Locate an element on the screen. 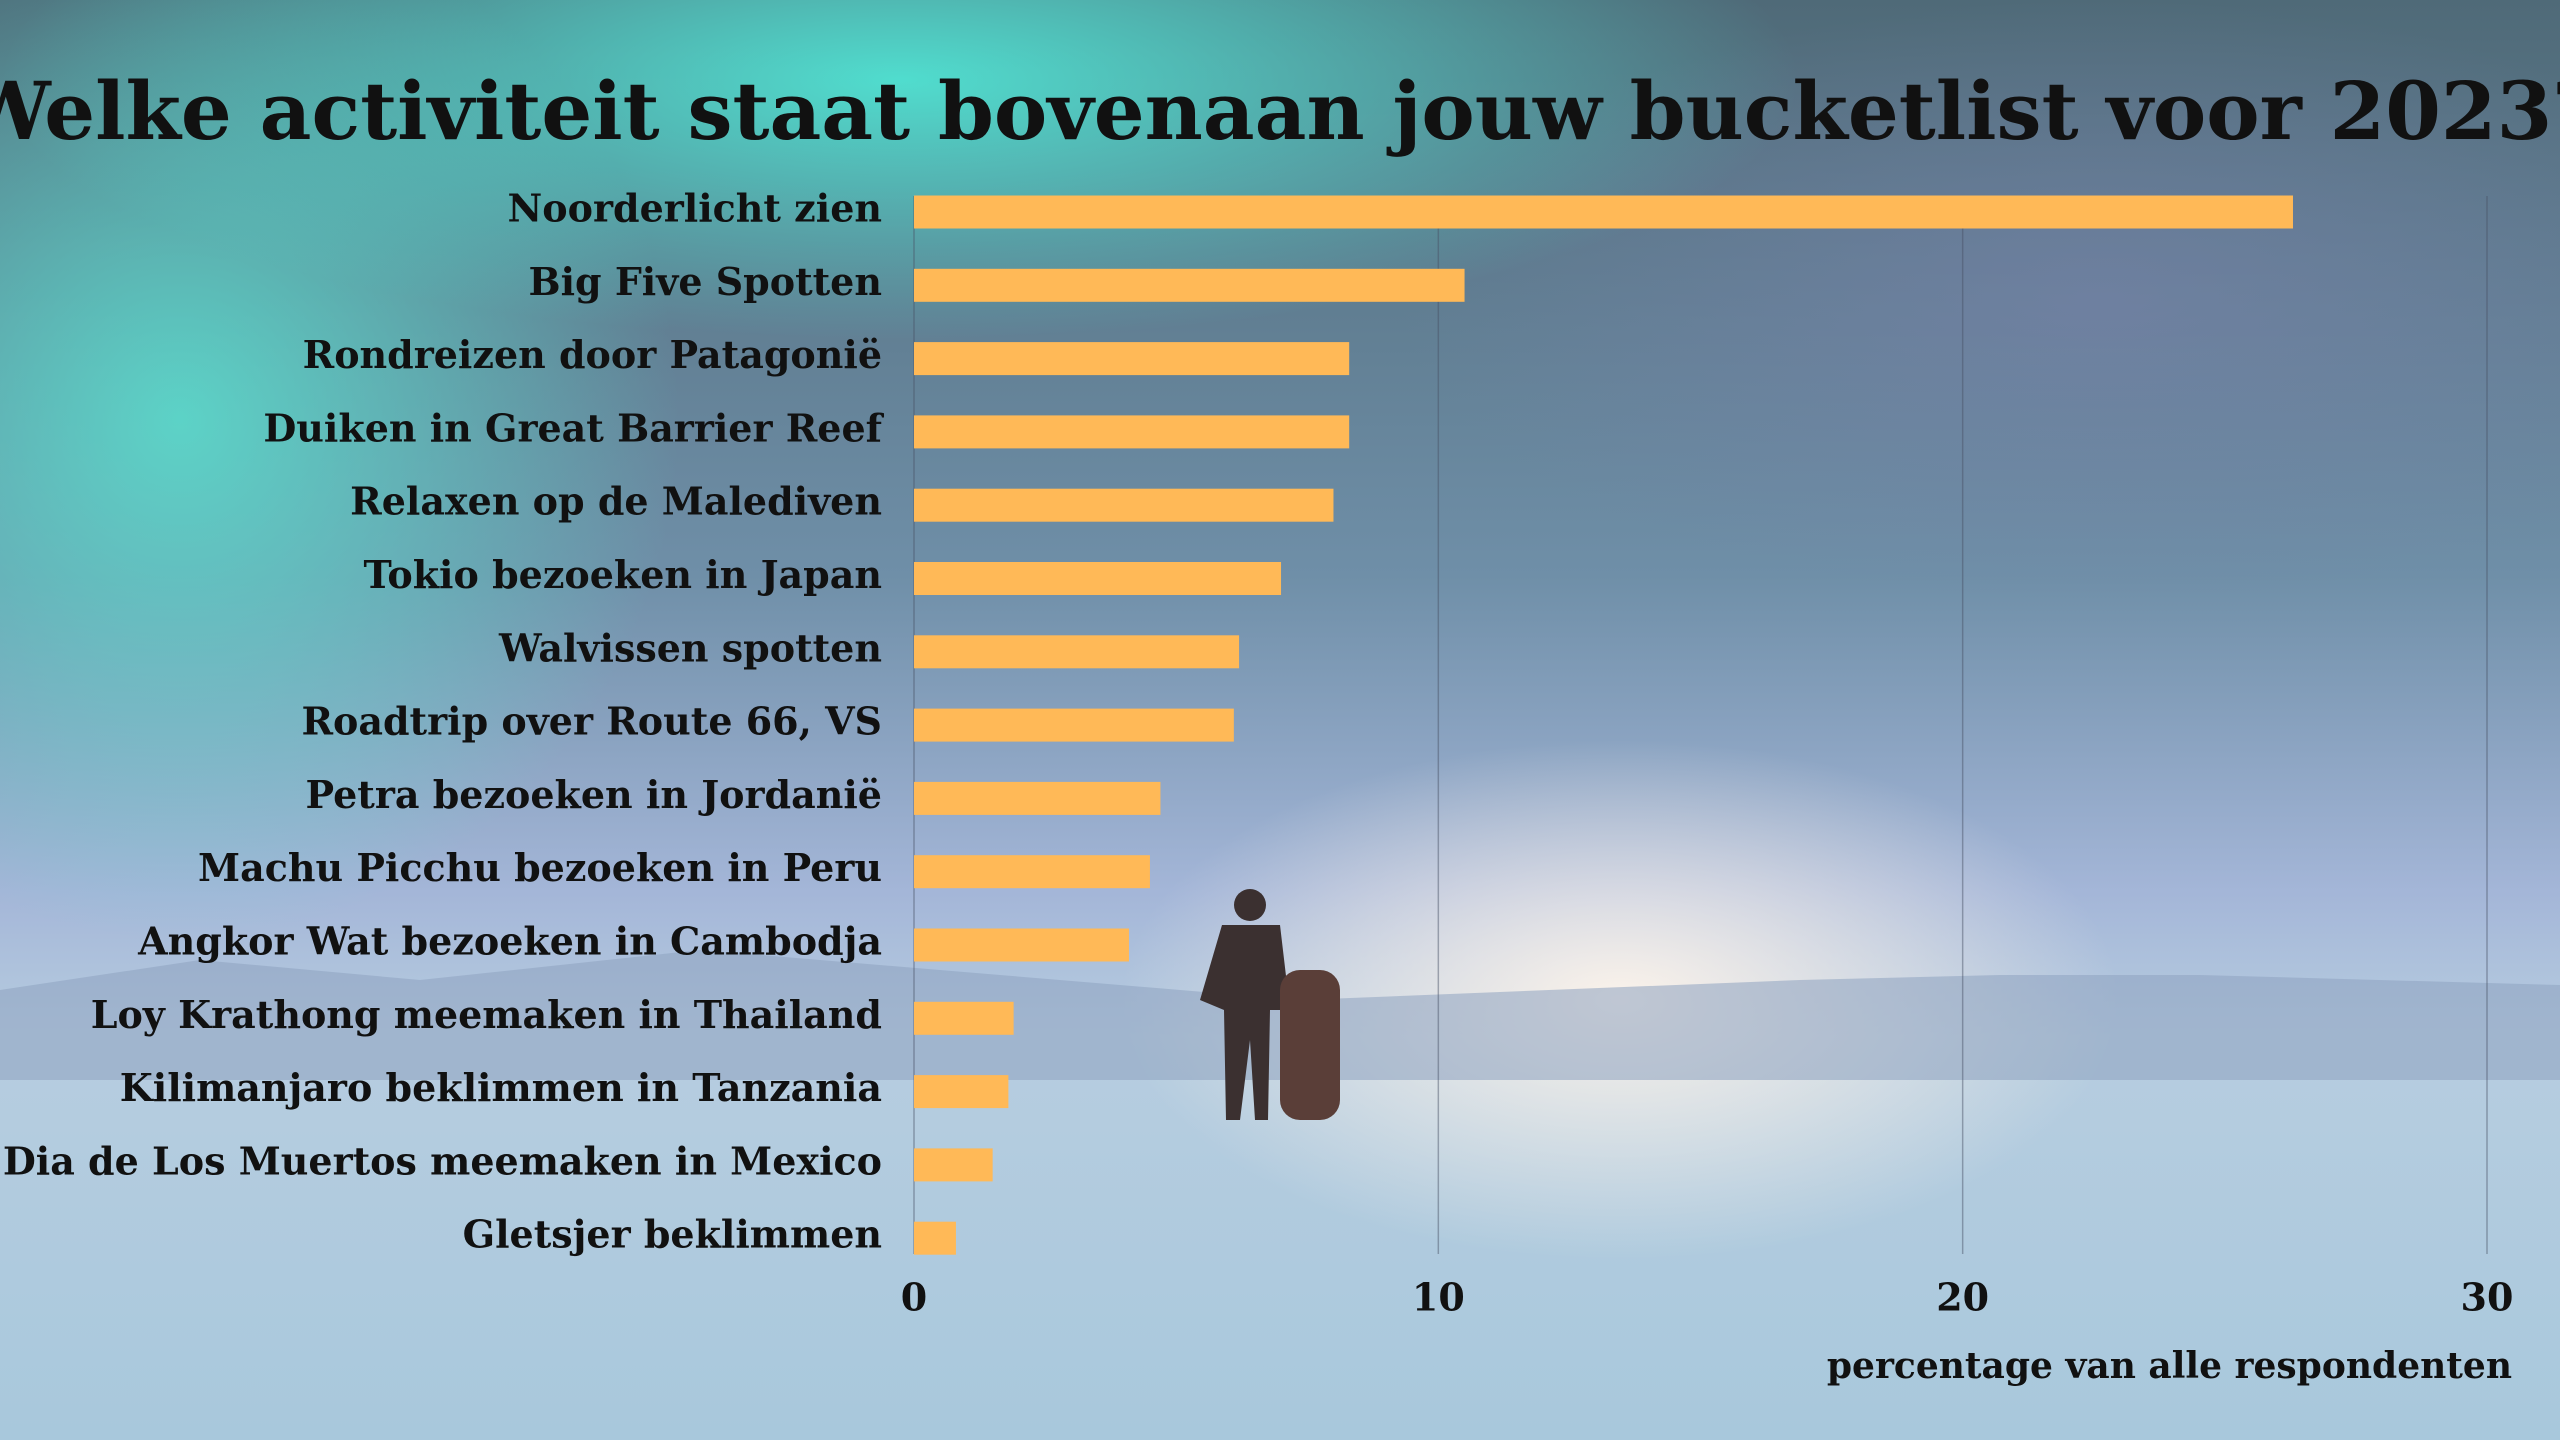  y-tick-label: Loy Krathong meemaken in Thailand is located at coordinates (486, 1014).